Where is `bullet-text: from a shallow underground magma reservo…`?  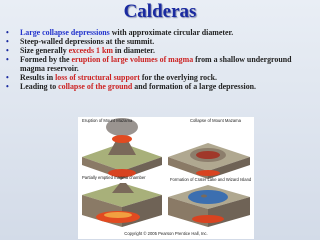
bullet-text: from a shallow underground magma reservo… is located at coordinates (156, 64).